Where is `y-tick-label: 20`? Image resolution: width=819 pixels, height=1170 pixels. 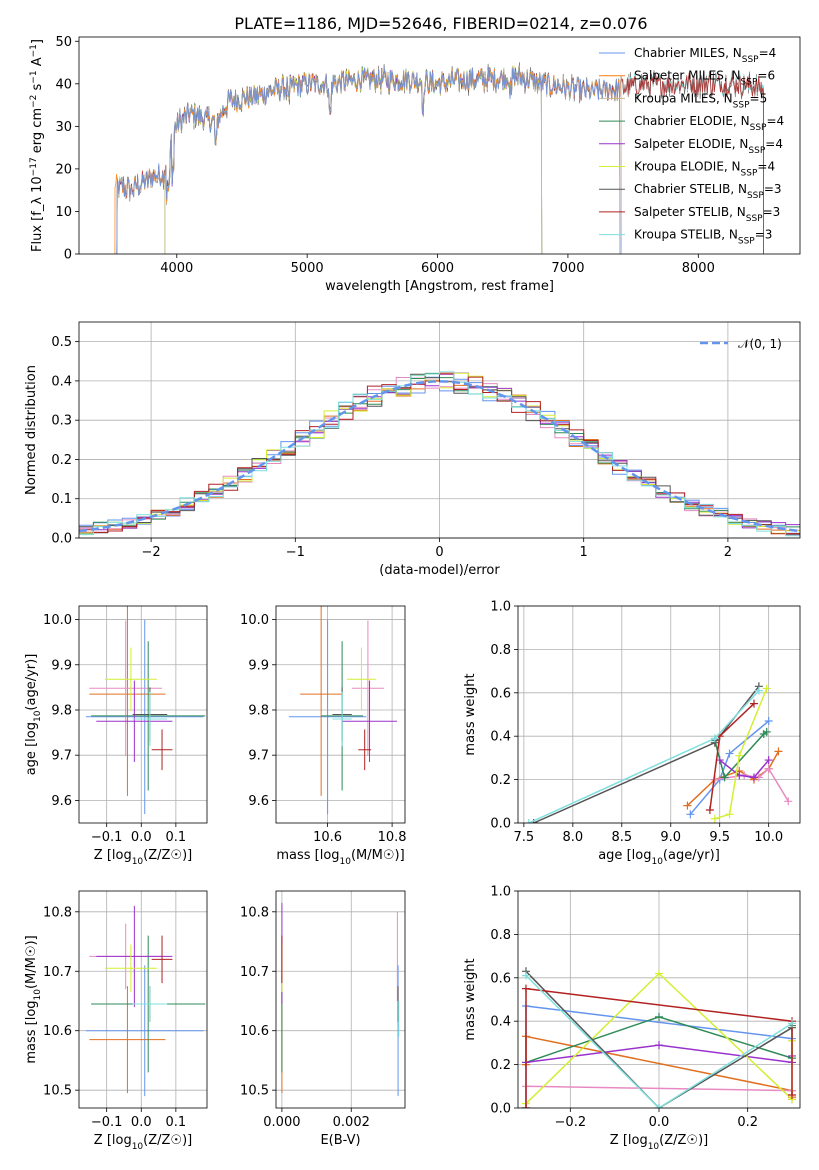 y-tick-label: 20 is located at coordinates (63, 169).